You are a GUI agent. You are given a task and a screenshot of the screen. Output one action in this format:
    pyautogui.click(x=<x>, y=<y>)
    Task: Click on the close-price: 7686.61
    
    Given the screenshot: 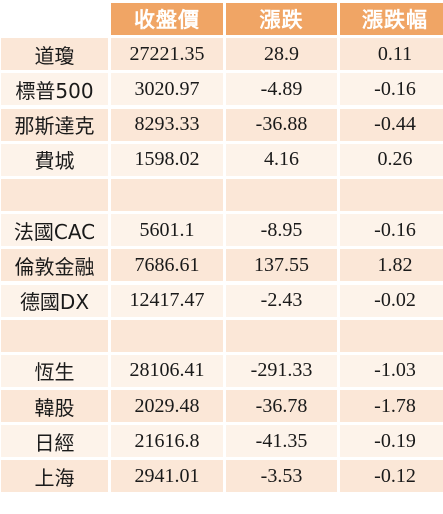 What is the action you would take?
    pyautogui.click(x=167, y=265)
    